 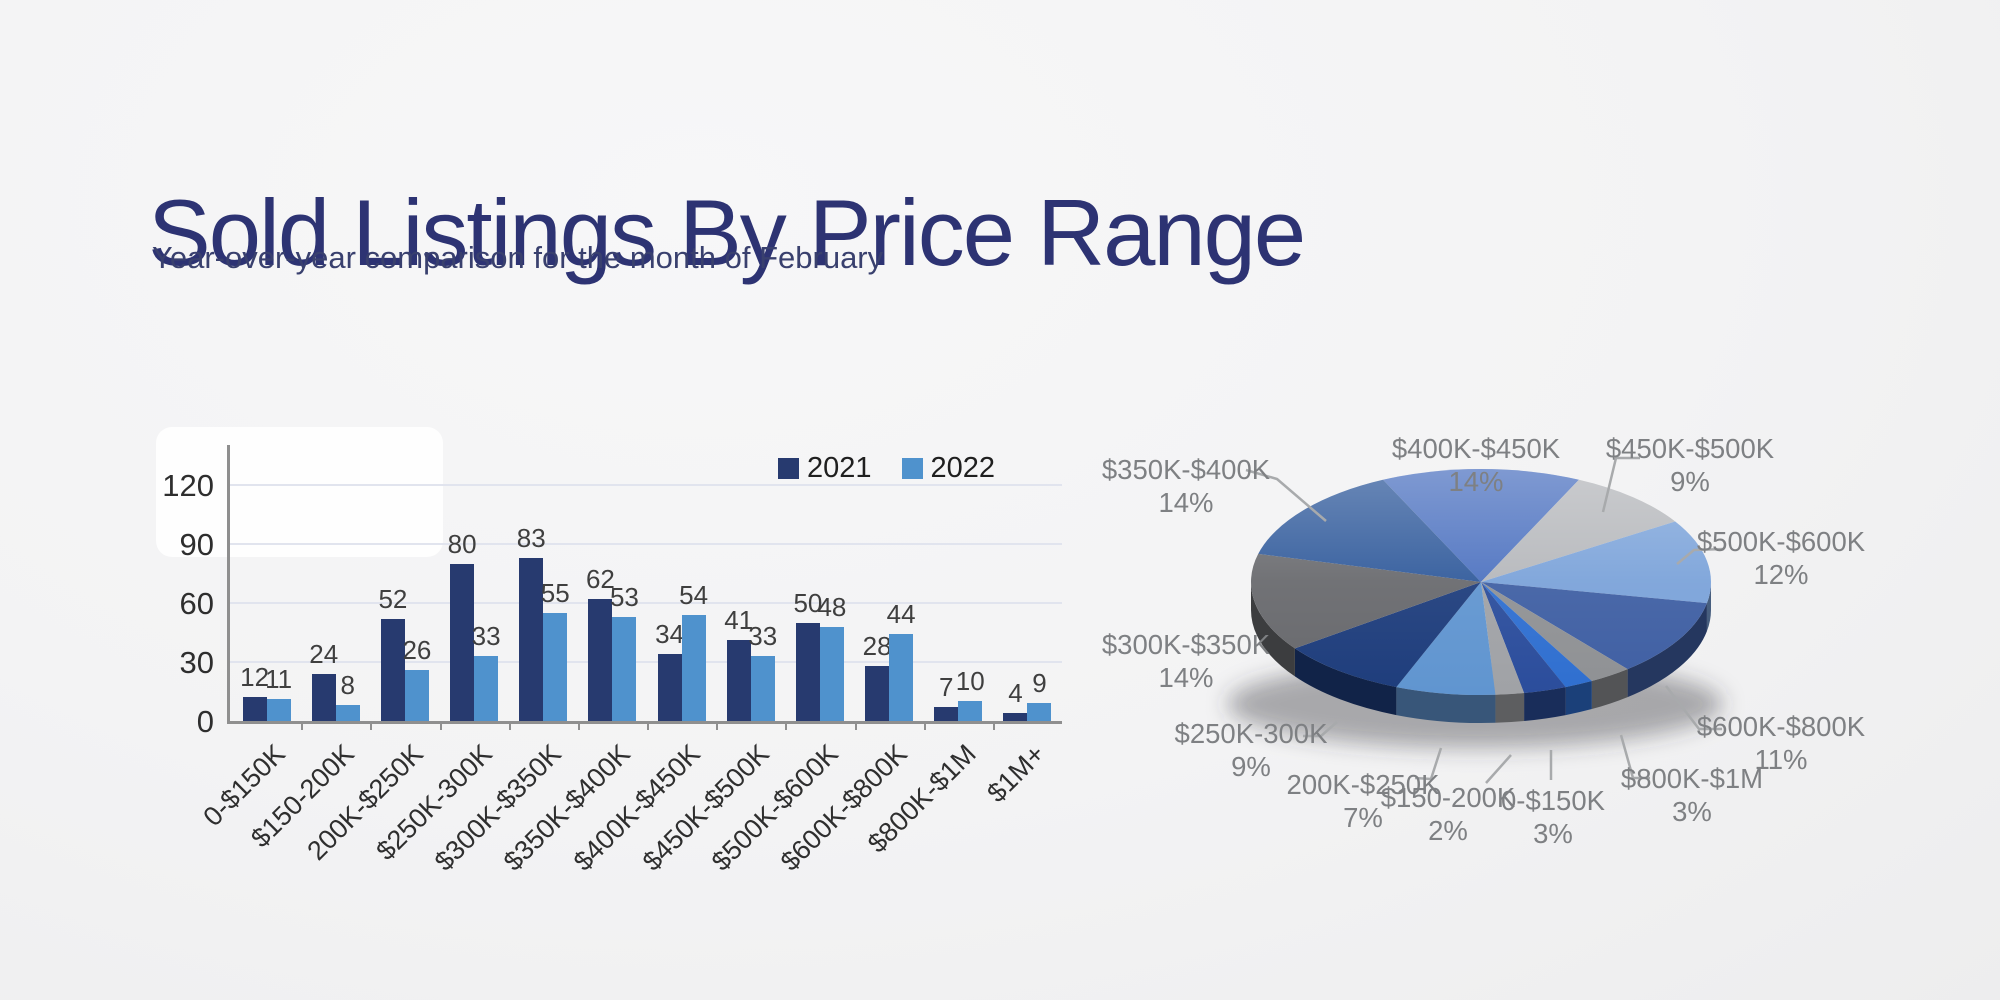 What do you see at coordinates (1553, 817) in the screenshot?
I see `pie-callout-0-$150K: 0-$150K 3%` at bounding box center [1553, 817].